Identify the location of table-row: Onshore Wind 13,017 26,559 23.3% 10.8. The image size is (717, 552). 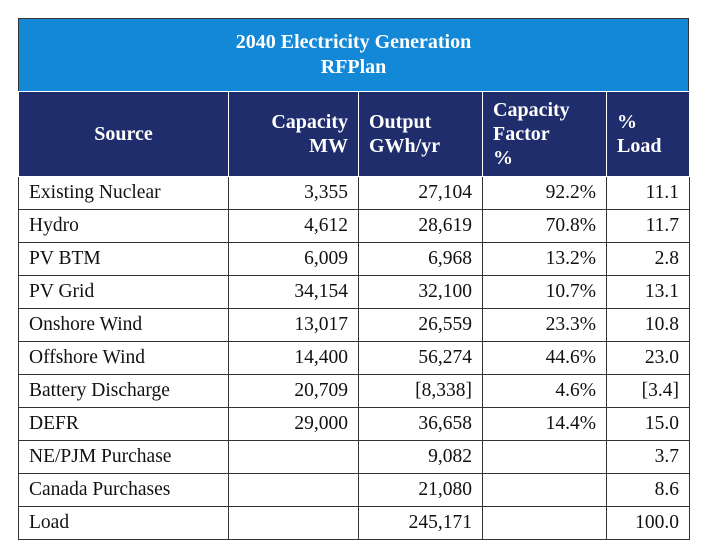
(354, 325).